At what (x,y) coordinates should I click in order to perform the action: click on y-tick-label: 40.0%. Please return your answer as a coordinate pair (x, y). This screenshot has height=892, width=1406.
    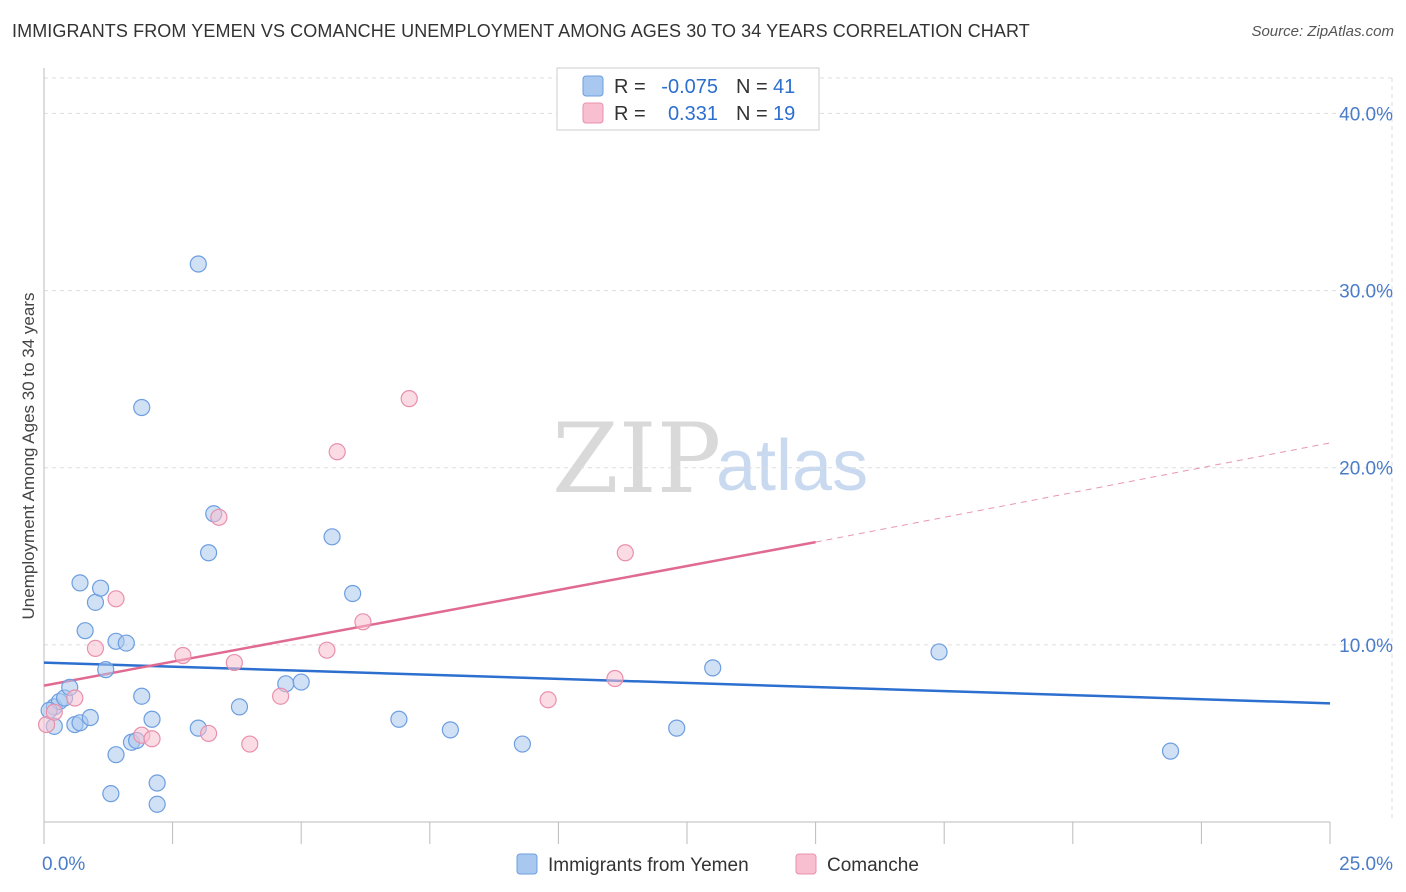
    Looking at the image, I should click on (1366, 114).